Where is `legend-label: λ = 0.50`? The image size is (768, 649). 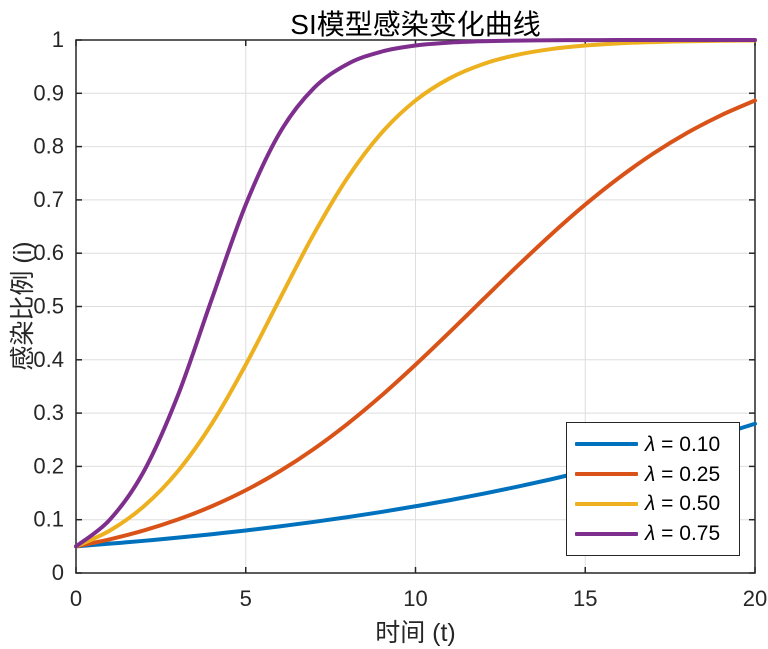 legend-label: λ = 0.50 is located at coordinates (682, 503).